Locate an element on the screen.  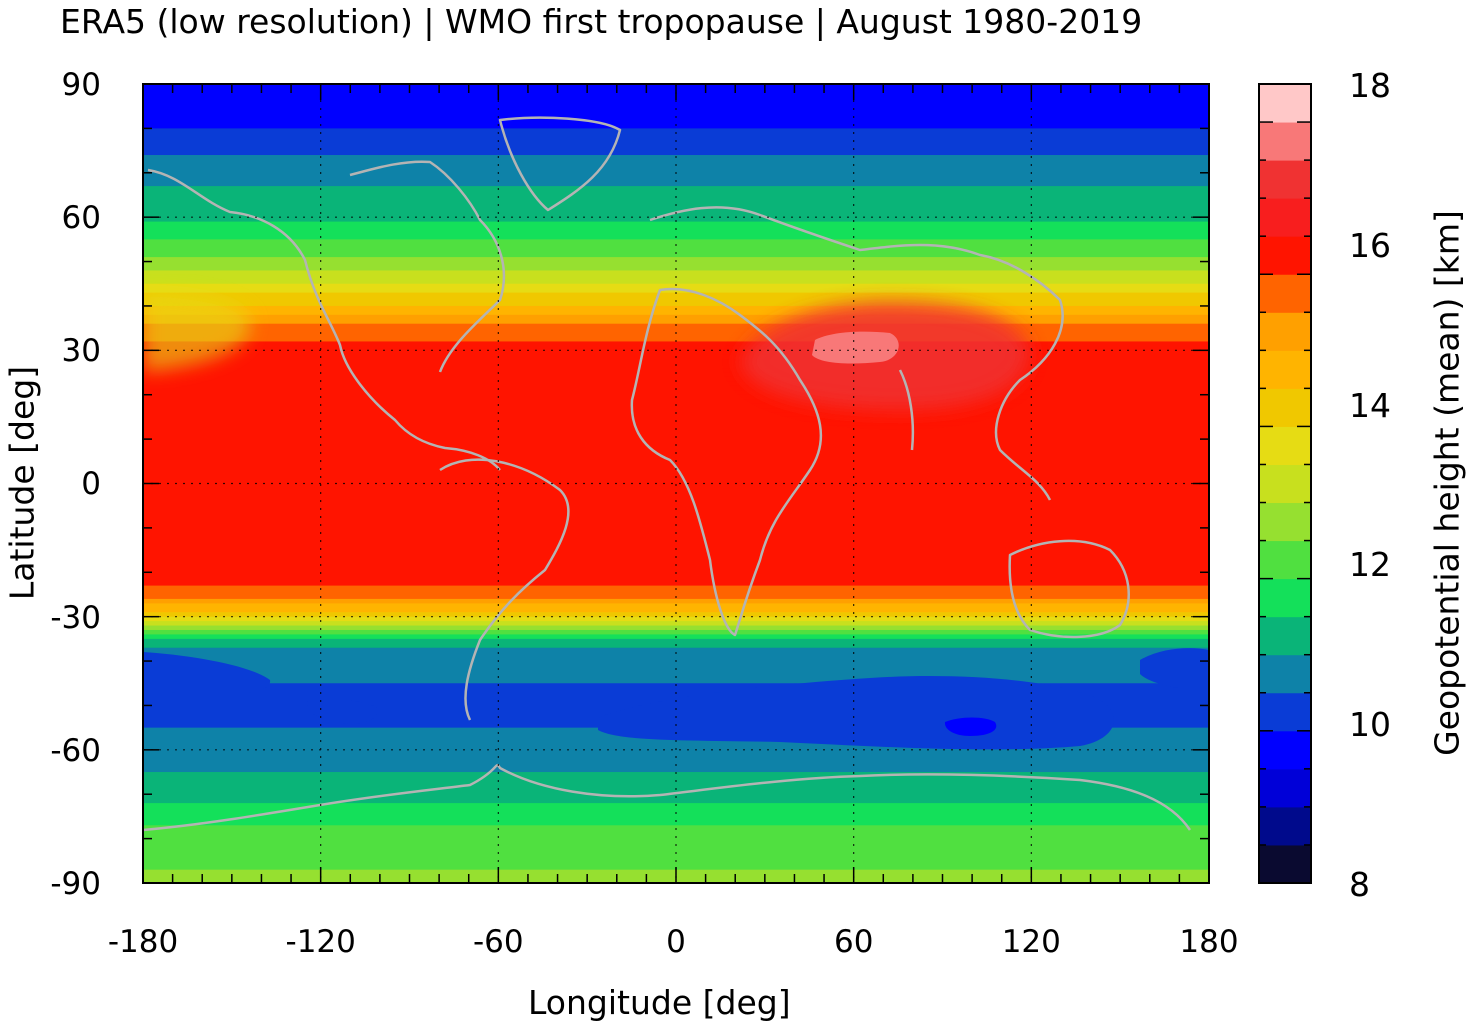
x-tick-label: -60 is located at coordinates (498, 942).